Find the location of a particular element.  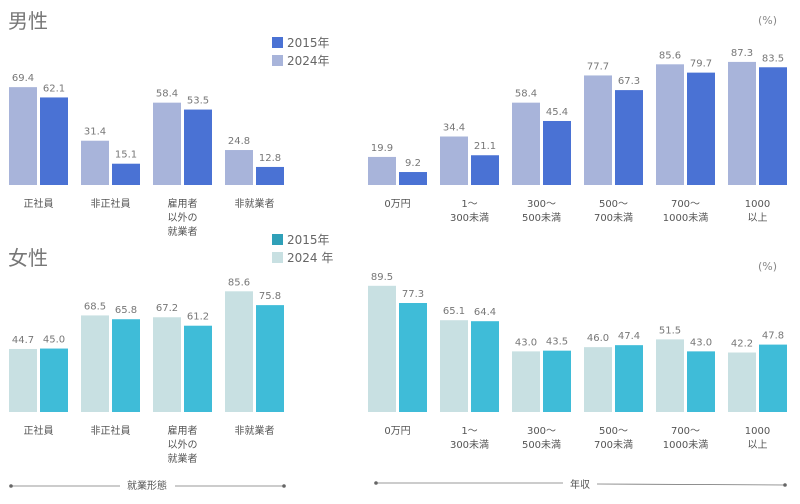

value-label-male-1-5-1: 83.5 is located at coordinates (773, 58).